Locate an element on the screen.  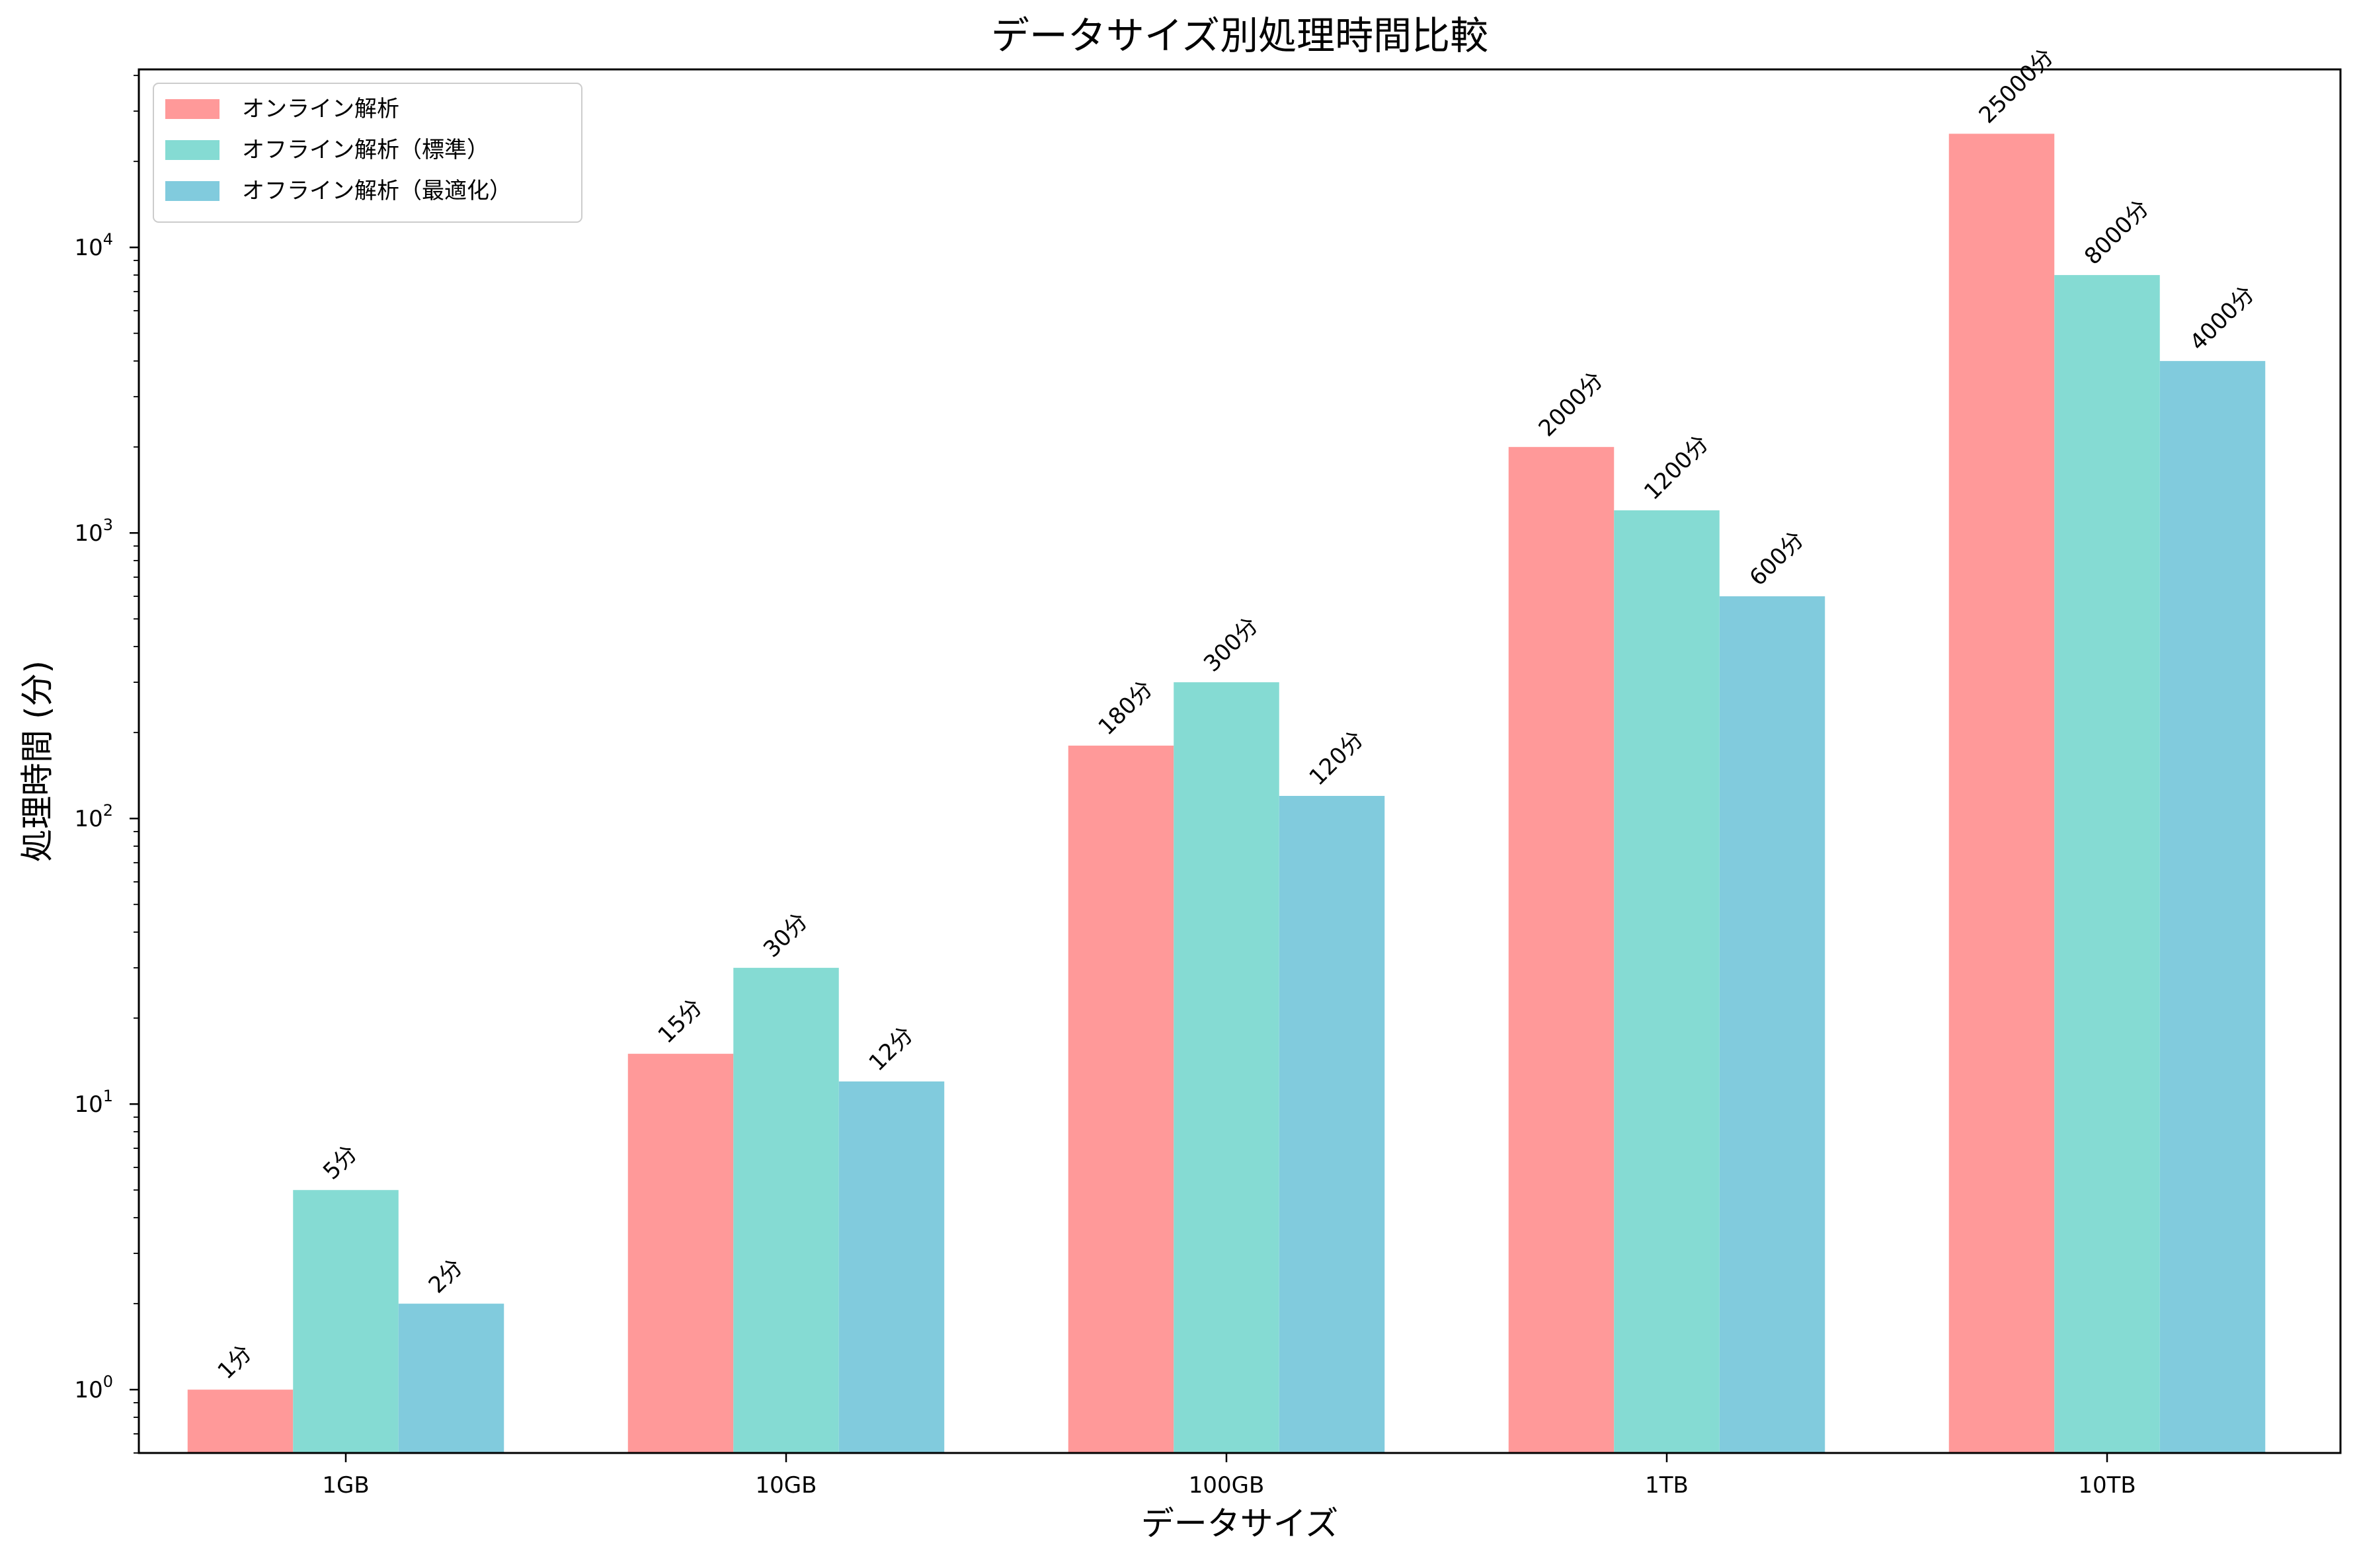
y-tick-label: 10² is located at coordinates (93, 816).